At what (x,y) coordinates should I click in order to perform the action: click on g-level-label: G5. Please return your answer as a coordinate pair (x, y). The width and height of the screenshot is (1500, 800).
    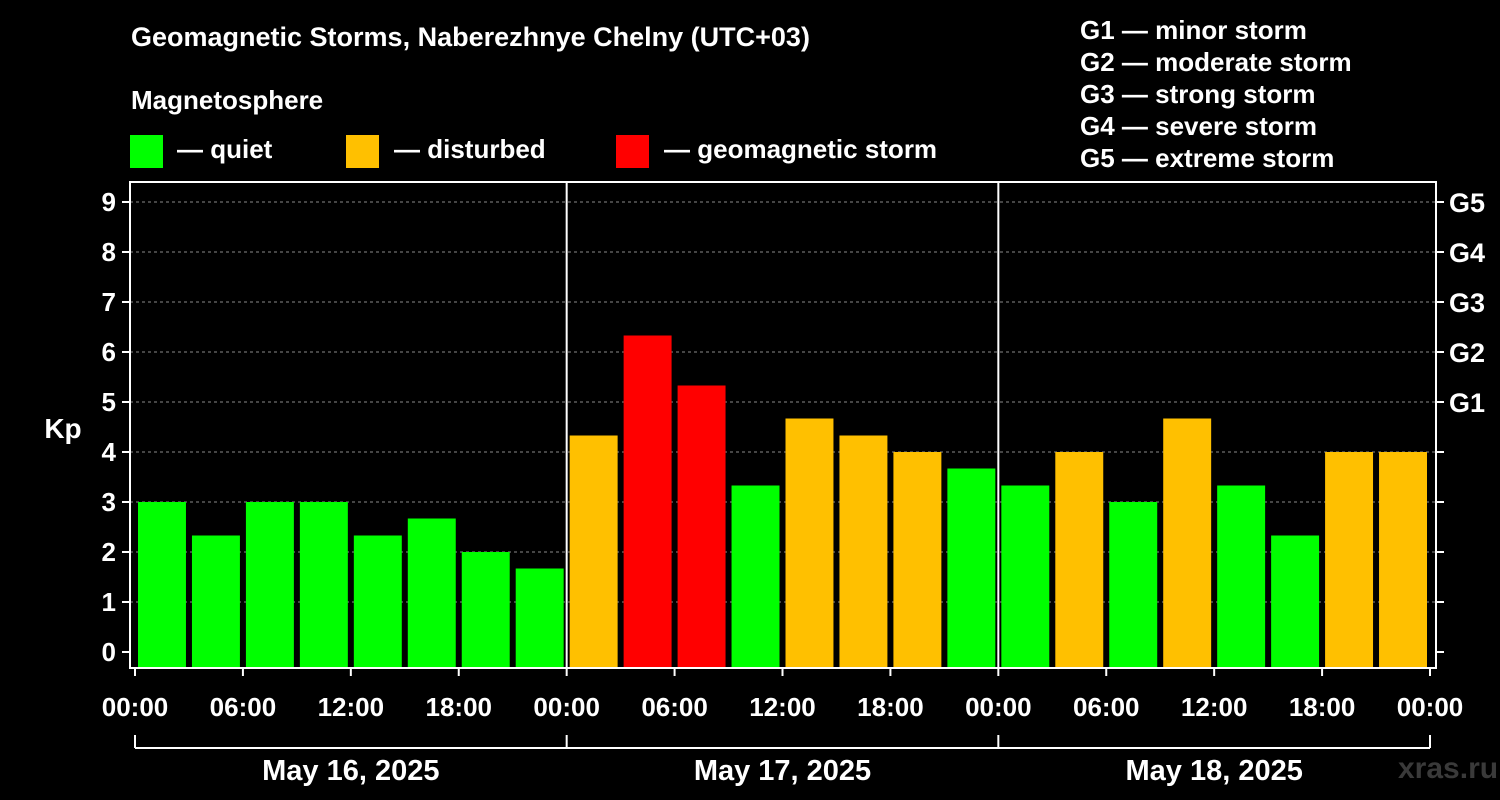
    Looking at the image, I should click on (1467, 203).